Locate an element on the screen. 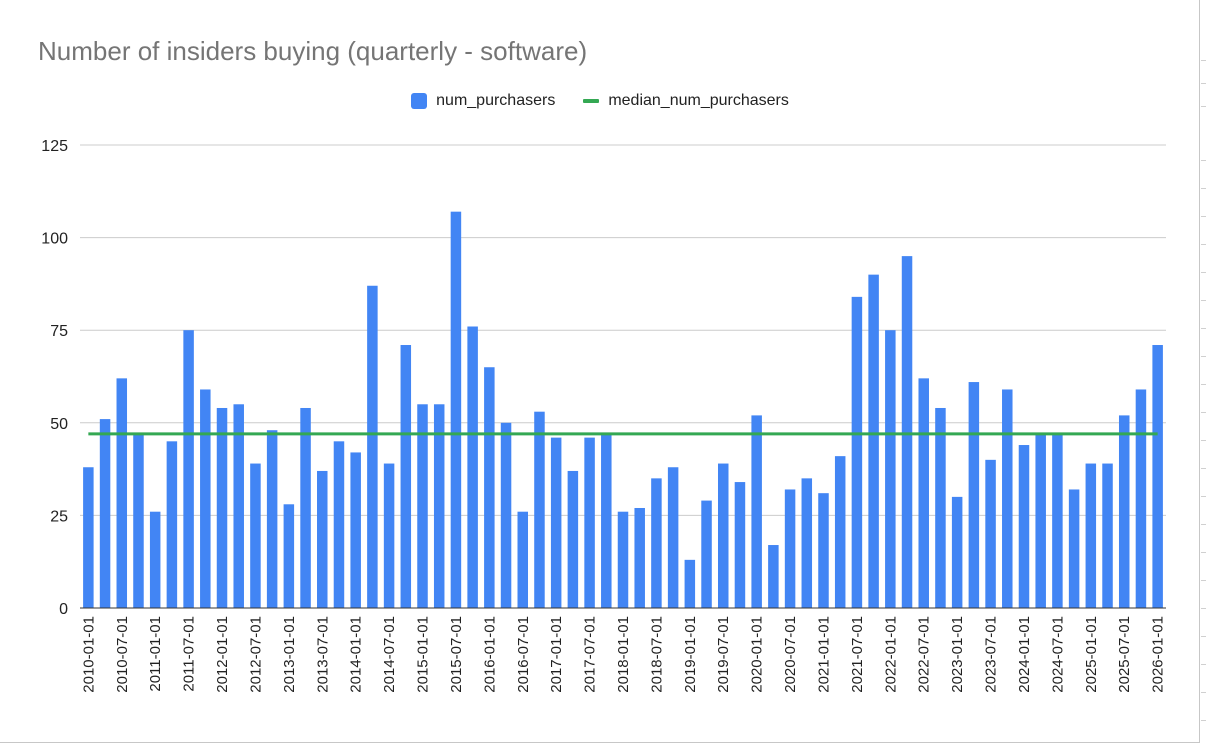 This screenshot has width=1206, height=748. x-tick-label: 2021-07-01 is located at coordinates (857, 654).